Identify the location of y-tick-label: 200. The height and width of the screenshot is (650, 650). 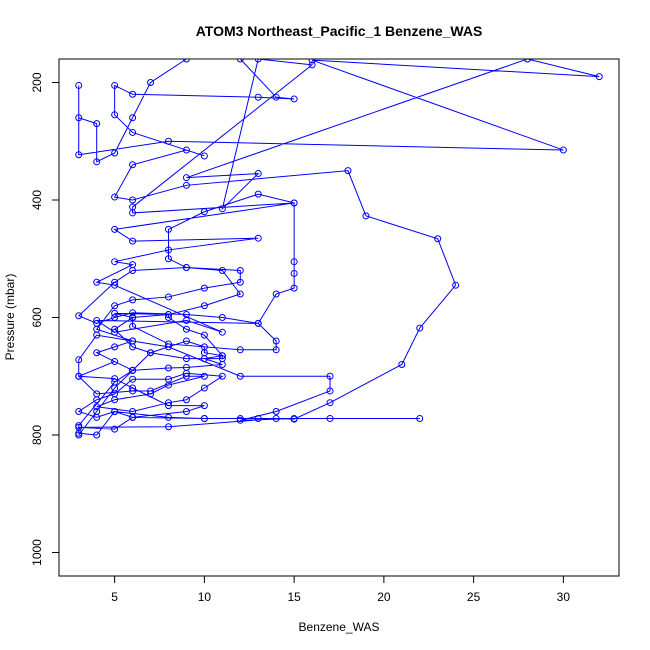
(37, 82).